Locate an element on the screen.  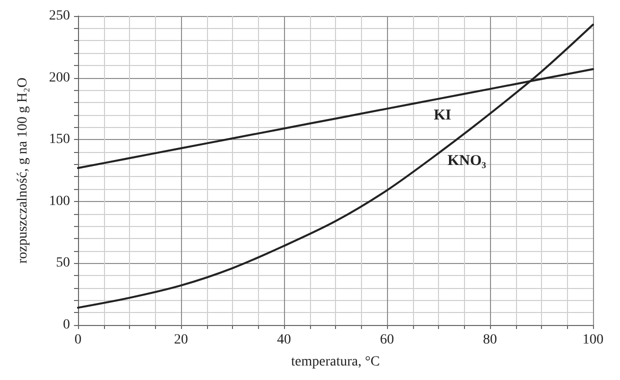
x-tick-label: 100 is located at coordinates (593, 340).